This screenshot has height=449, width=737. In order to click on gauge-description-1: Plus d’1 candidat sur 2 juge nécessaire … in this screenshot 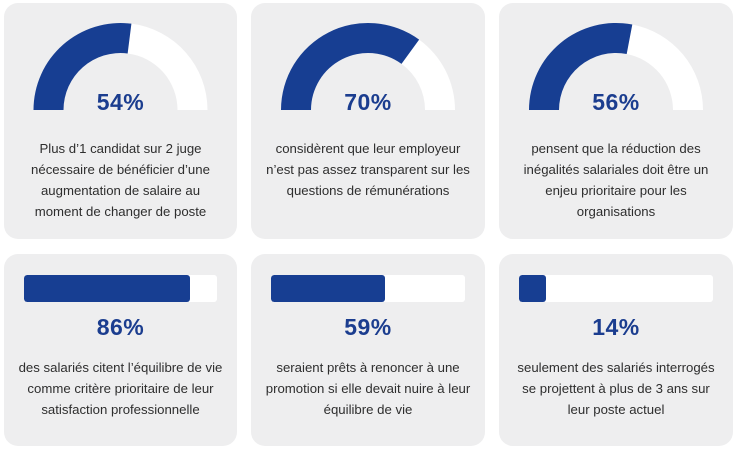, I will do `click(120, 180)`.